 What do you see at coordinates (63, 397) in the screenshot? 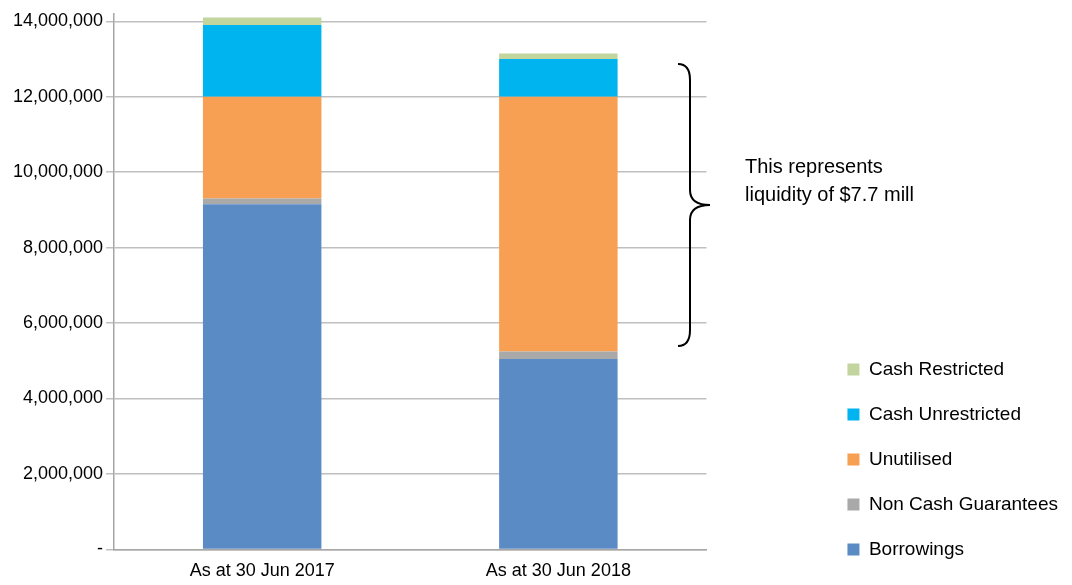
I see `y-tick-label: 4,000,000` at bounding box center [63, 397].